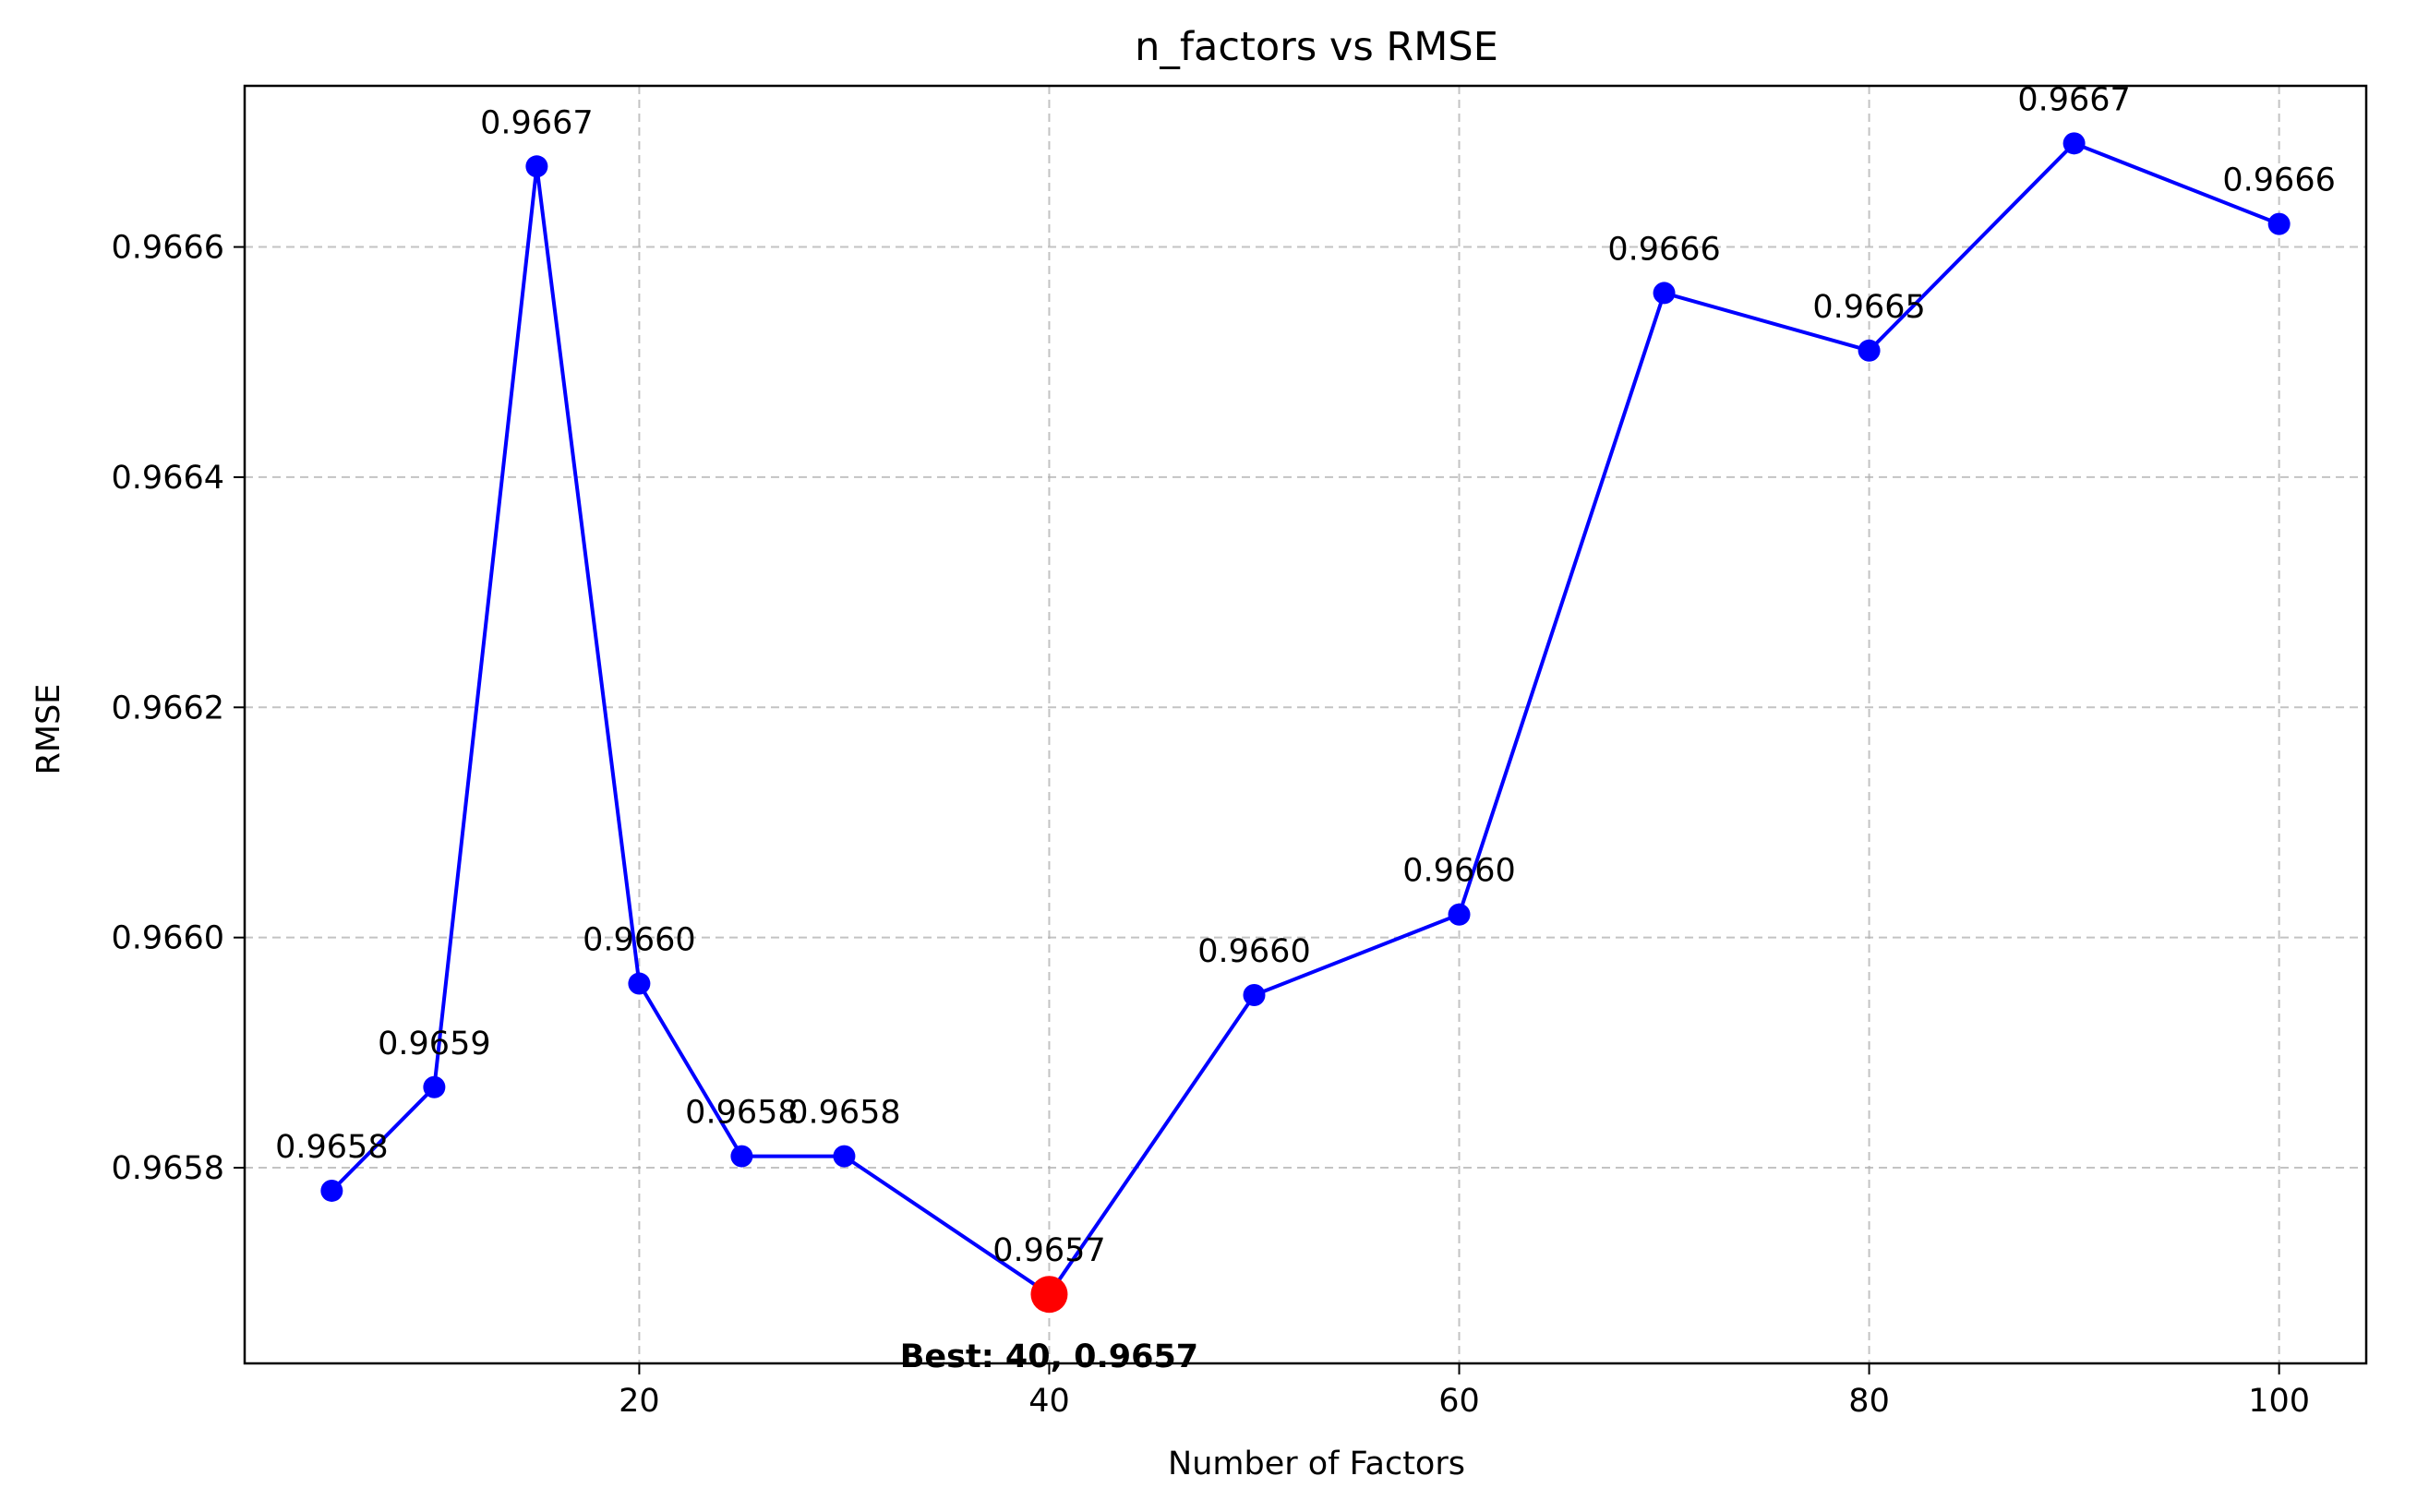 Image resolution: width=2417 pixels, height=1512 pixels. I want to click on y-tick-label: 0.9666, so click(168, 248).